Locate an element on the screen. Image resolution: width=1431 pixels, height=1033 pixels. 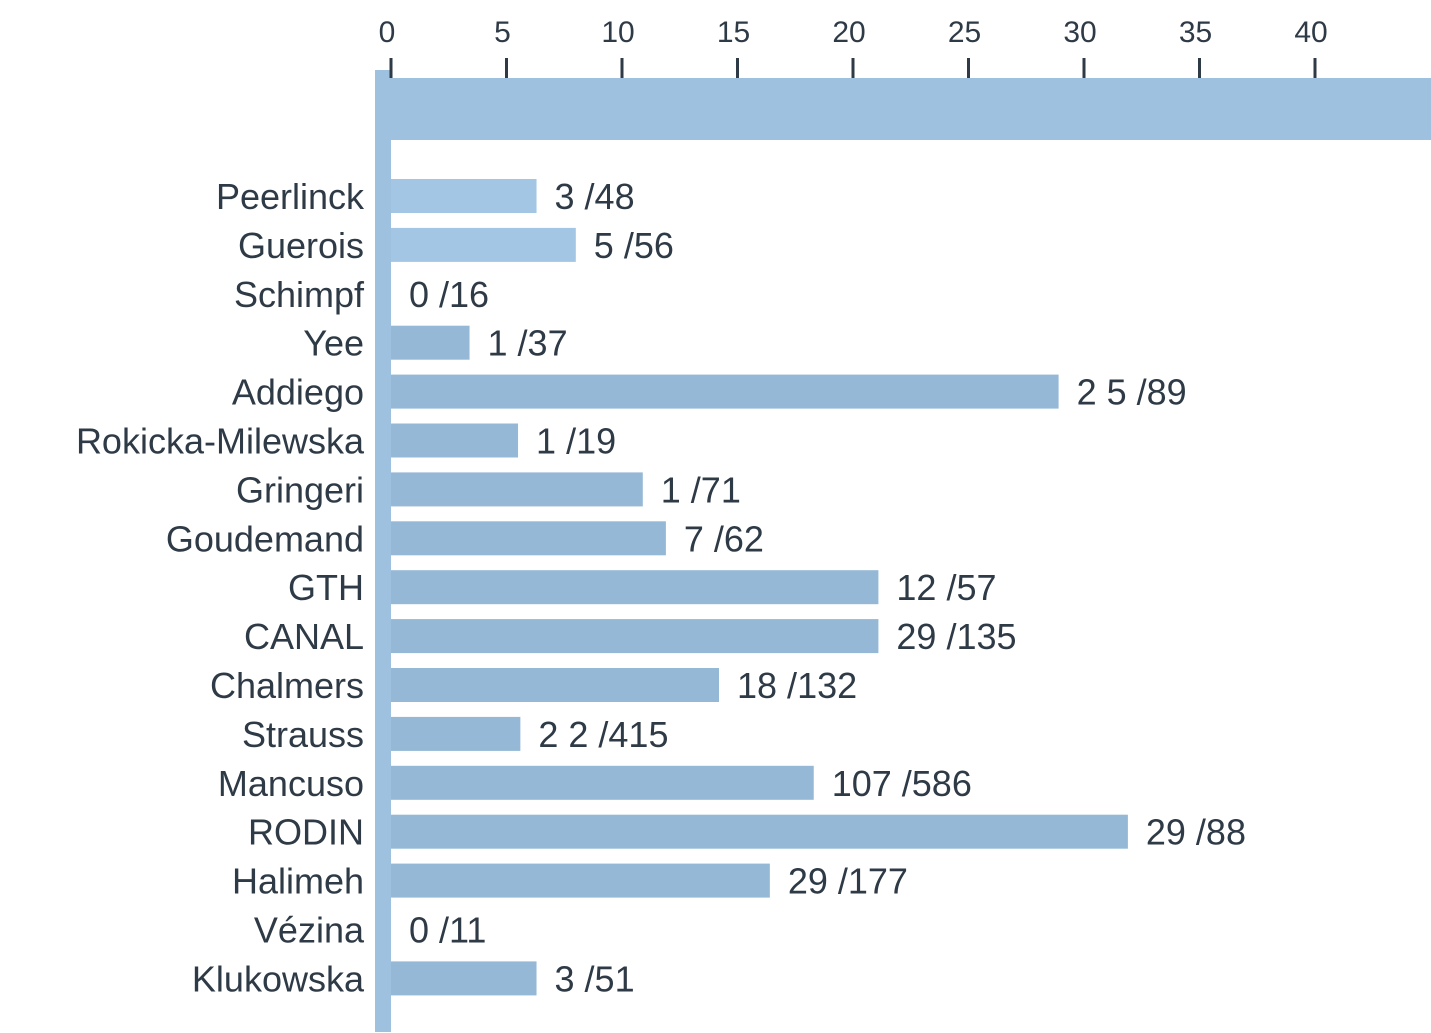
axis-band is located at coordinates (903, 109).